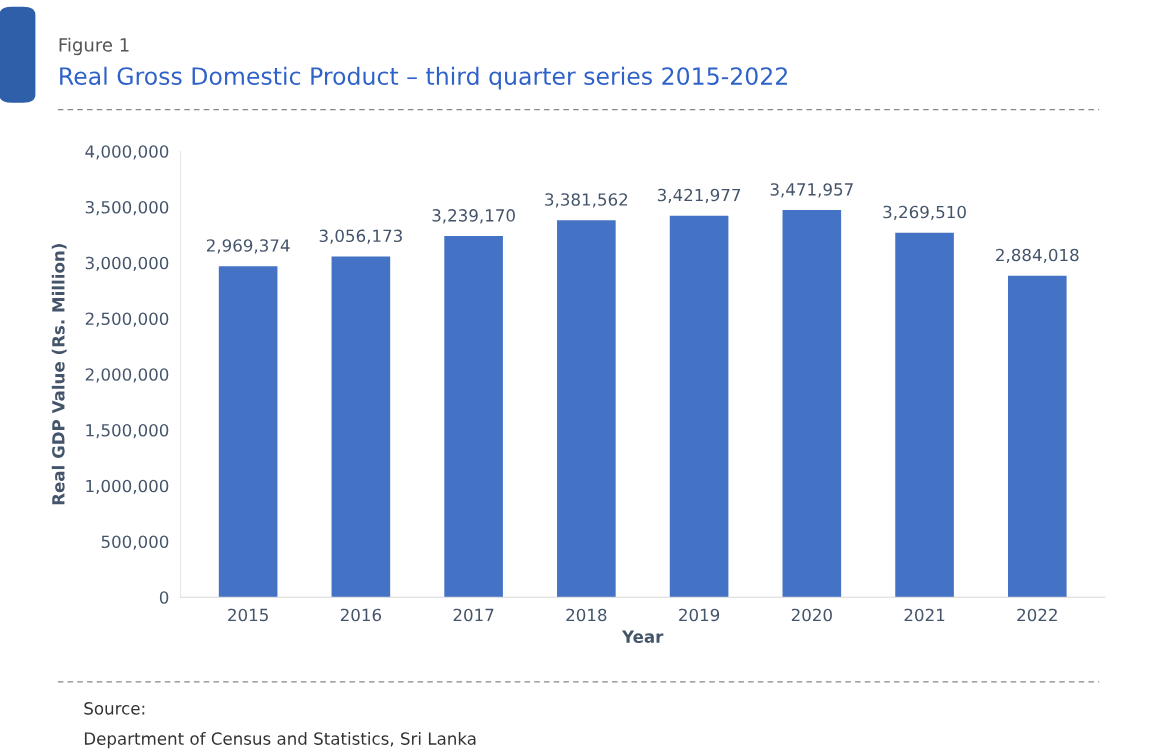 This screenshot has height=756, width=1157. What do you see at coordinates (360, 236) in the screenshot?
I see `data-label: 3,056,173` at bounding box center [360, 236].